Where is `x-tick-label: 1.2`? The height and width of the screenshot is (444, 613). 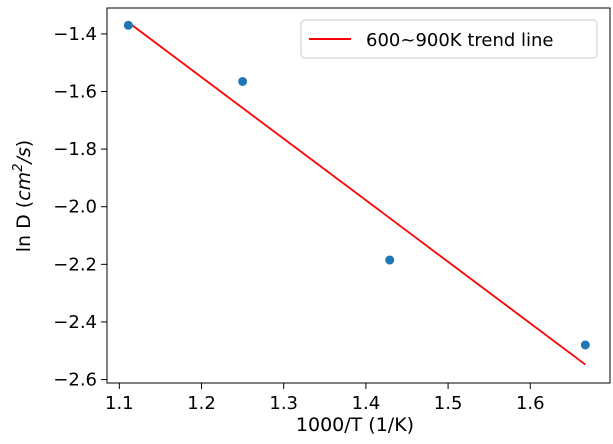 x-tick-label: 1.2 is located at coordinates (201, 403).